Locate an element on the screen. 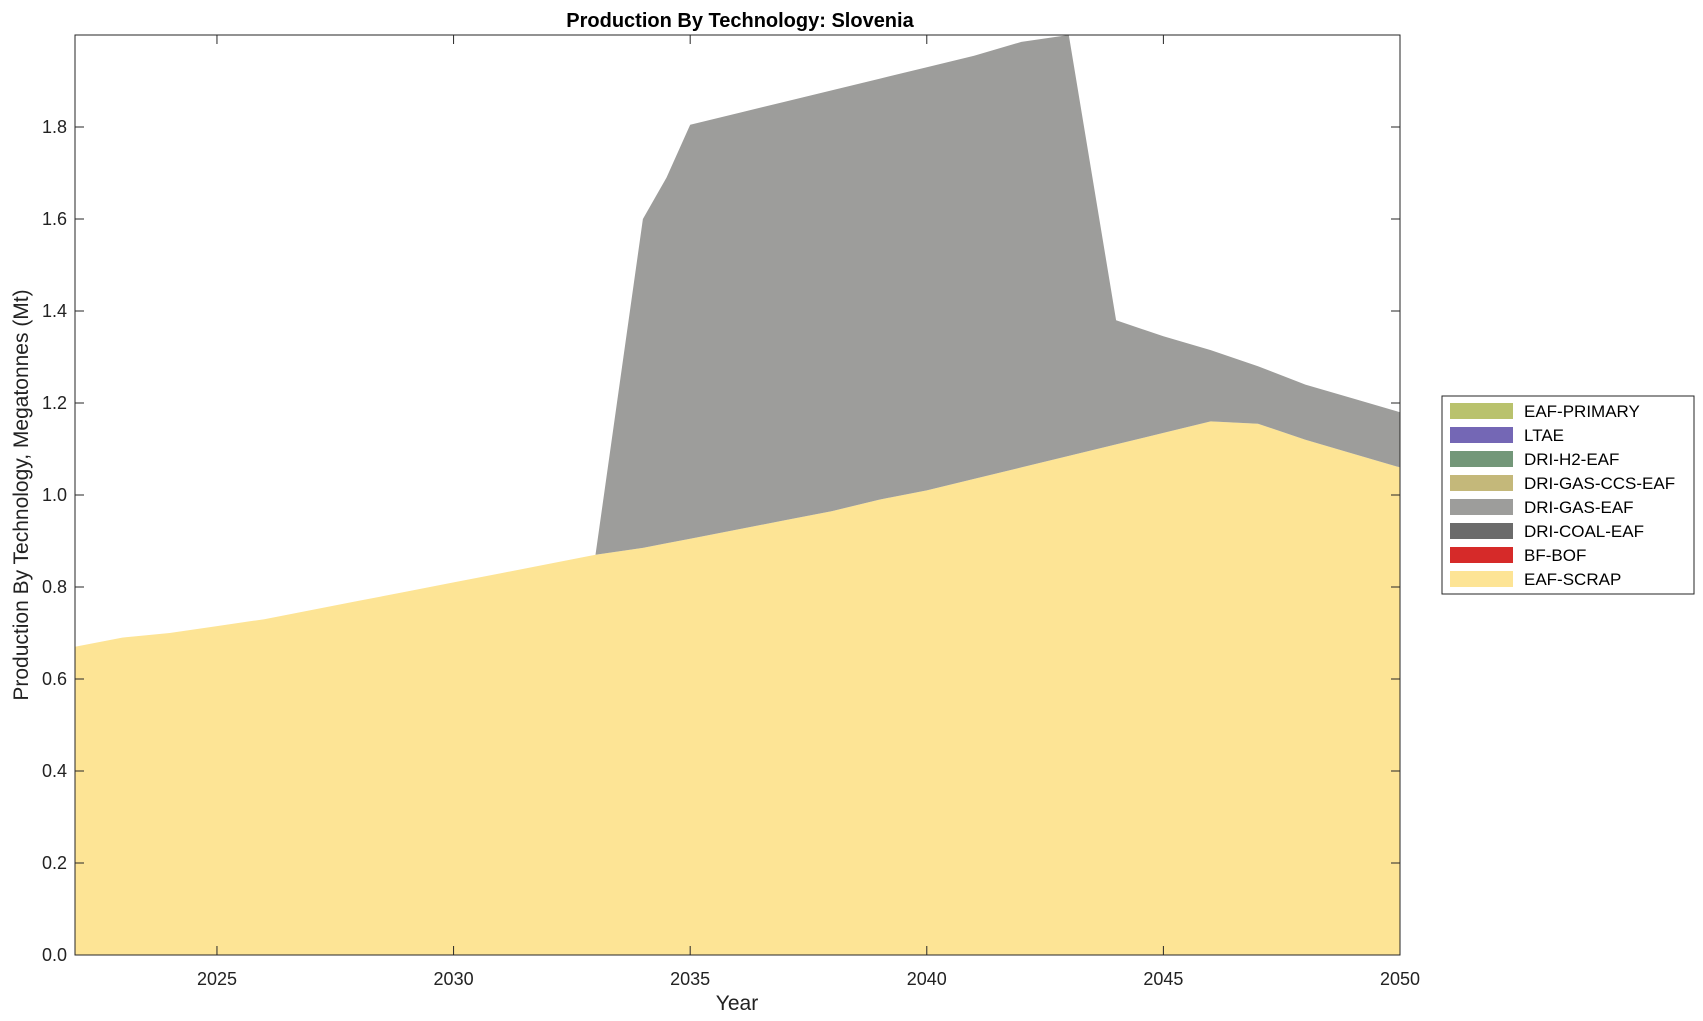  x-tick-label: 2045 is located at coordinates (1163, 979).